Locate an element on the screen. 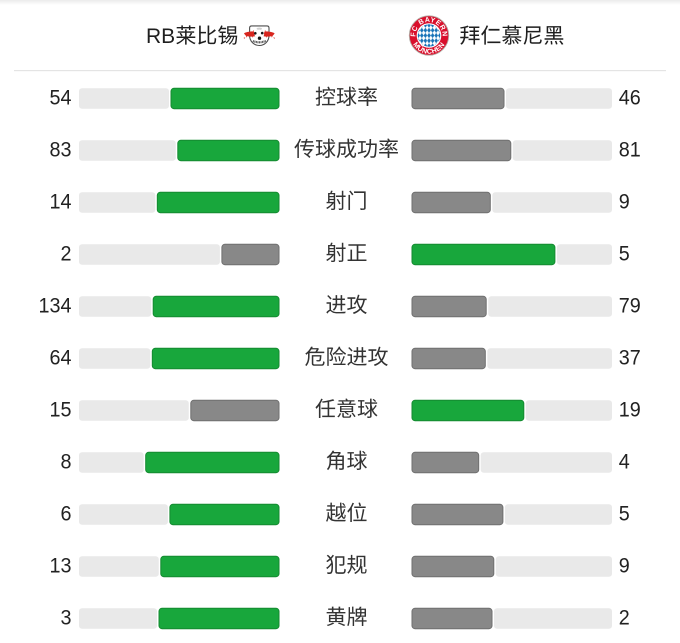 The height and width of the screenshot is (643, 680). svg-text: RB is located at coordinates (160, 36).